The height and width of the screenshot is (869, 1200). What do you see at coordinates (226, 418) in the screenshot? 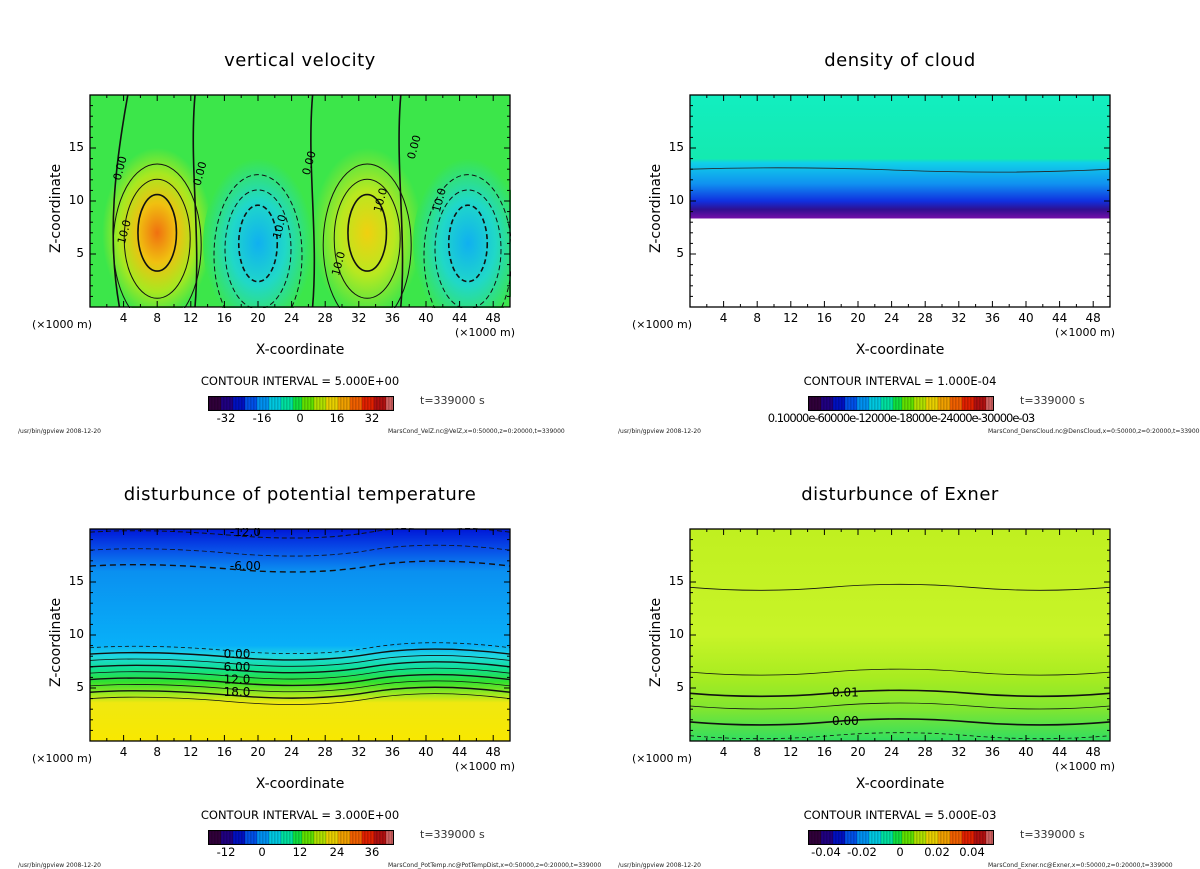
I see `colorbar-tick-label: -32` at bounding box center [226, 418].